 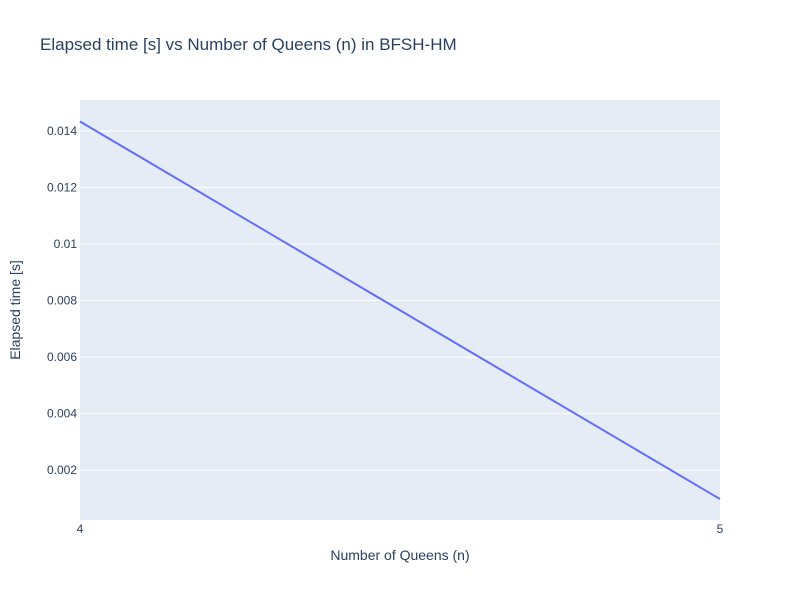 I want to click on x-tick-label: 4, so click(x=80, y=529).